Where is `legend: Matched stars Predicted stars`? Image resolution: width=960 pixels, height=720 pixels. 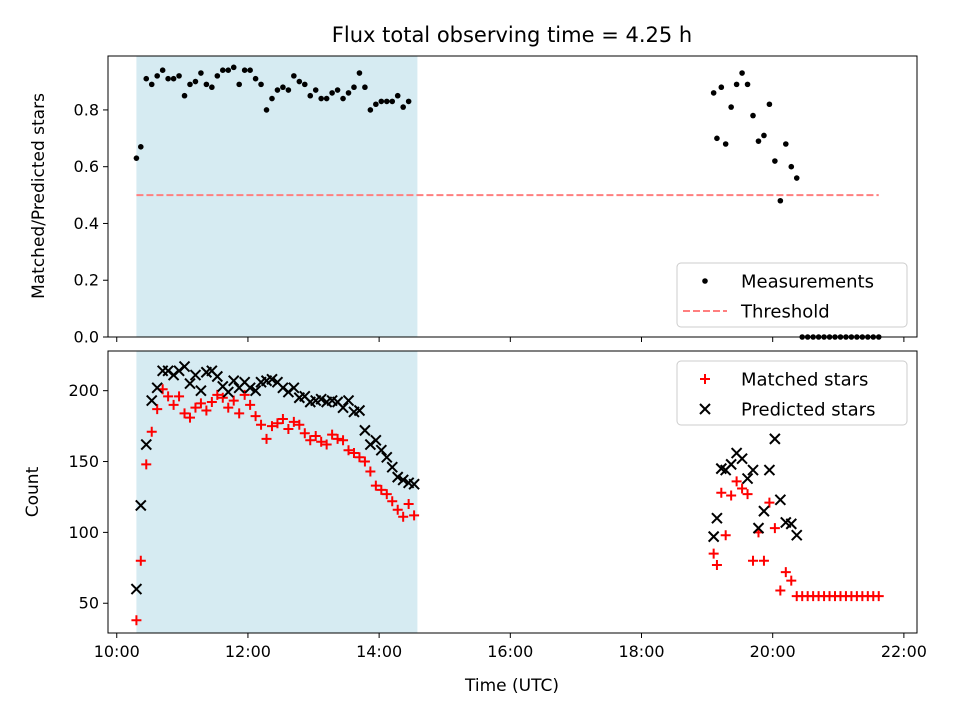 legend: Matched stars Predicted stars is located at coordinates (792, 393).